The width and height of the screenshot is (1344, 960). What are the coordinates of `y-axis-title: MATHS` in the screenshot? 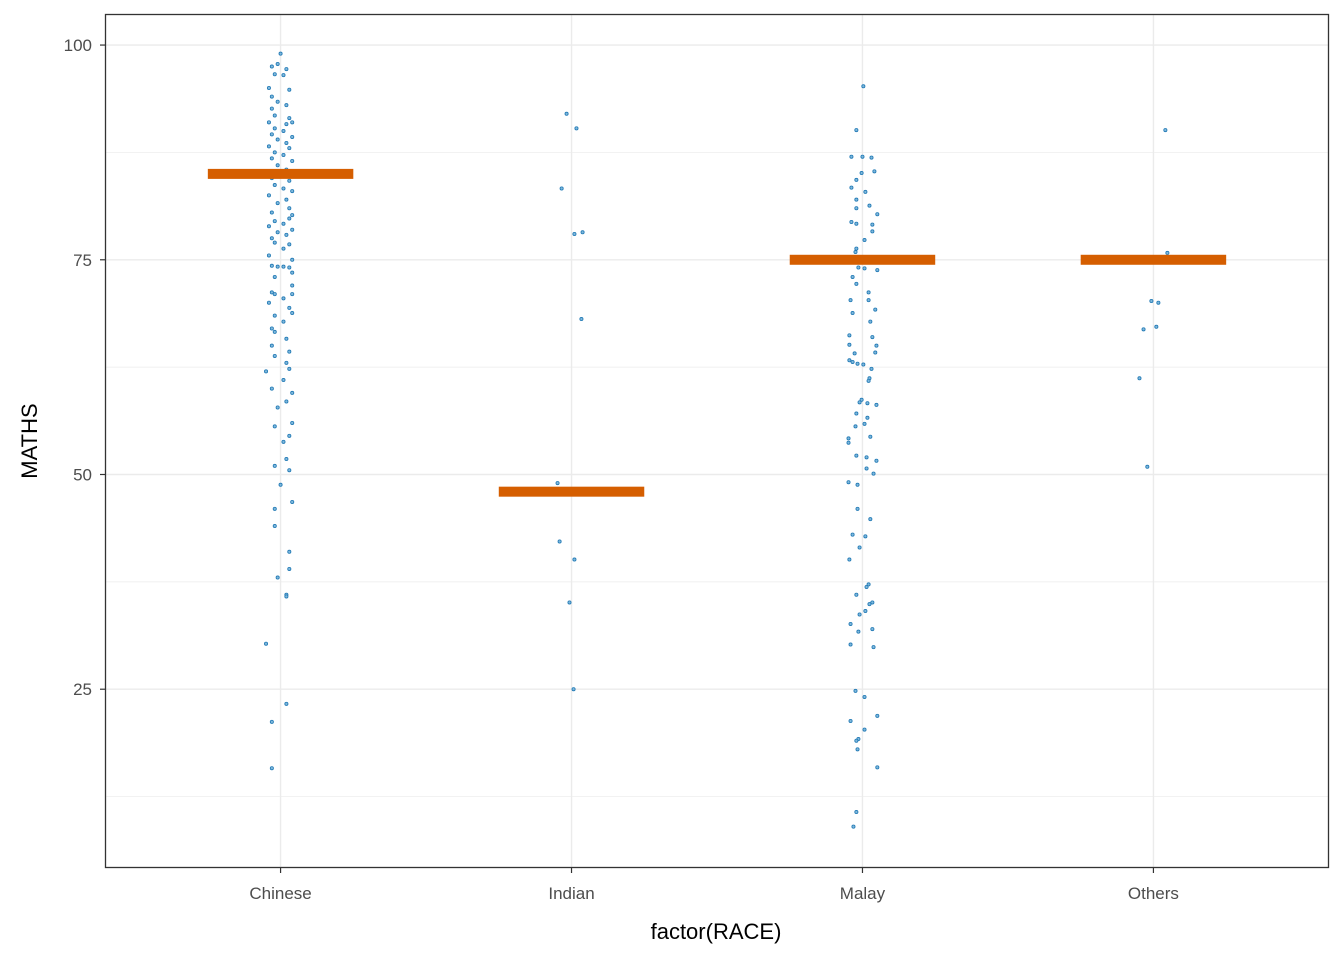 It's located at (29, 440).